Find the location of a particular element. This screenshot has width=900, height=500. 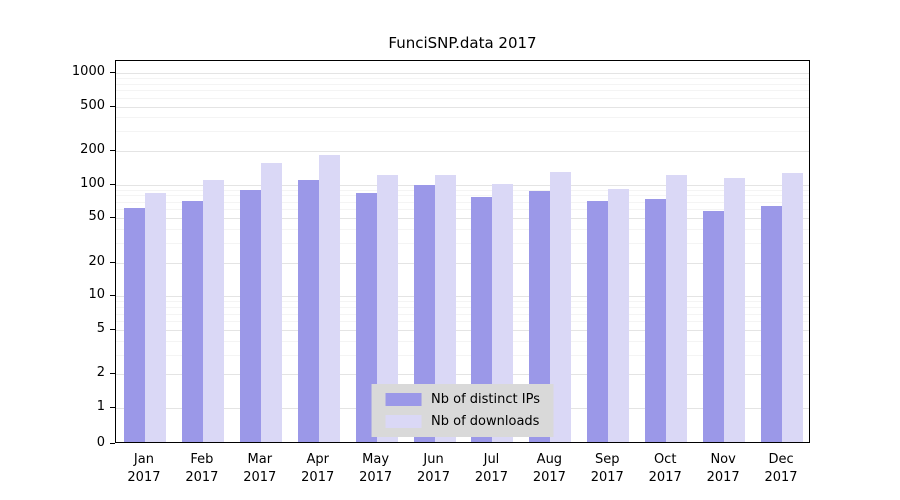

bar-downloads-dec is located at coordinates (793, 307).